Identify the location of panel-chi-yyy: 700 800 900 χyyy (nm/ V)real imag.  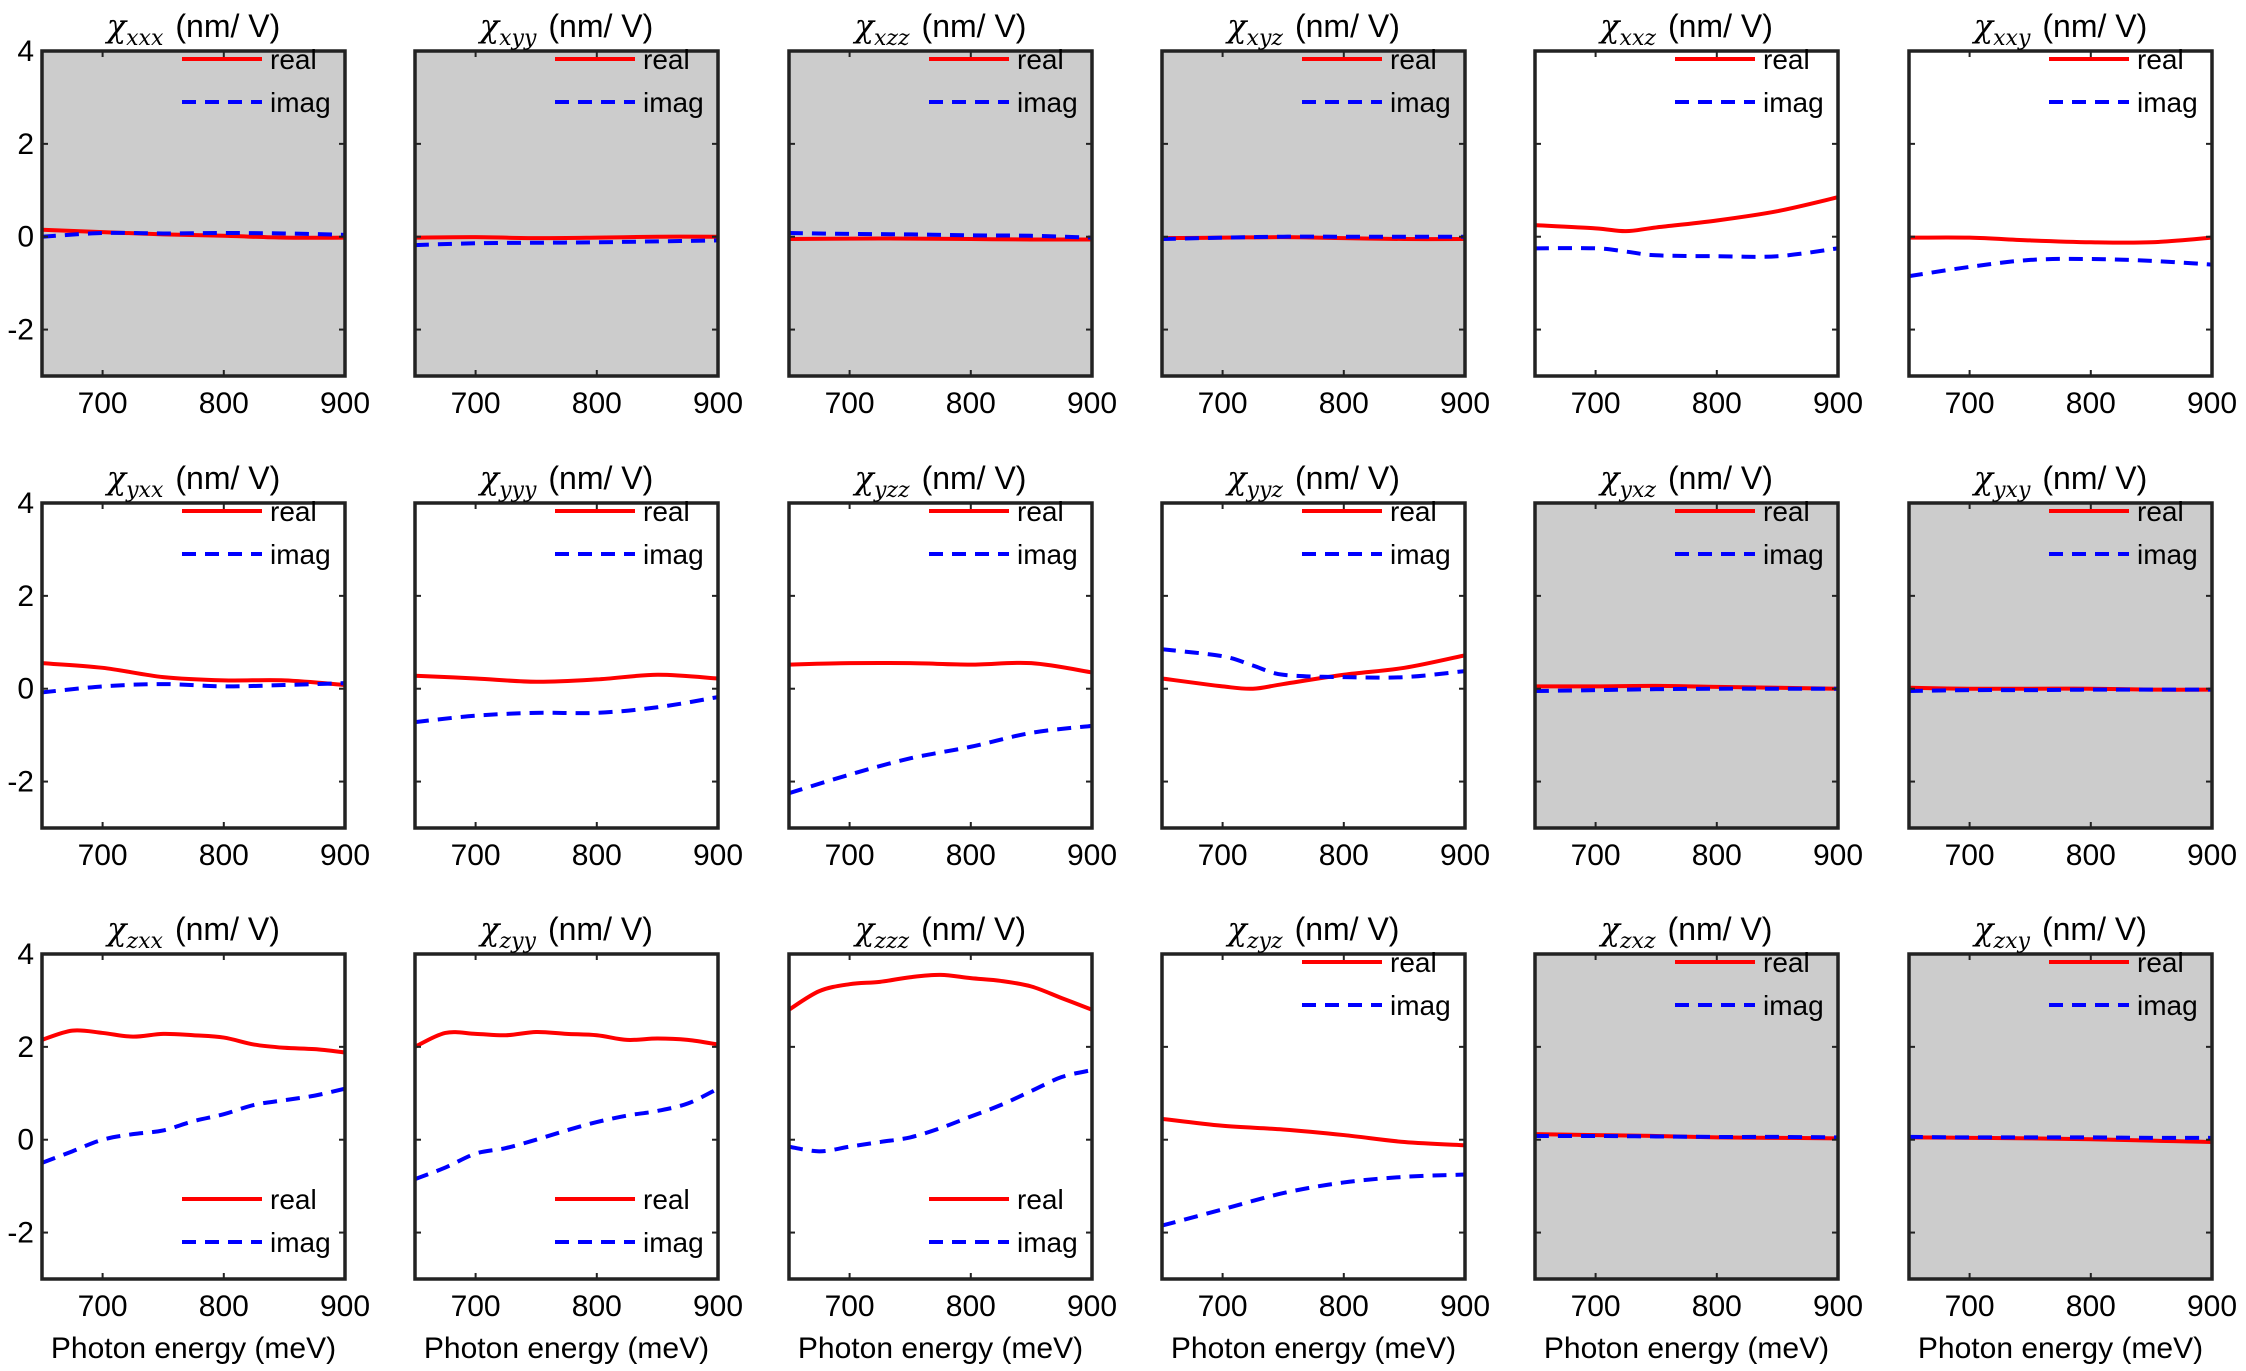
(578, 665).